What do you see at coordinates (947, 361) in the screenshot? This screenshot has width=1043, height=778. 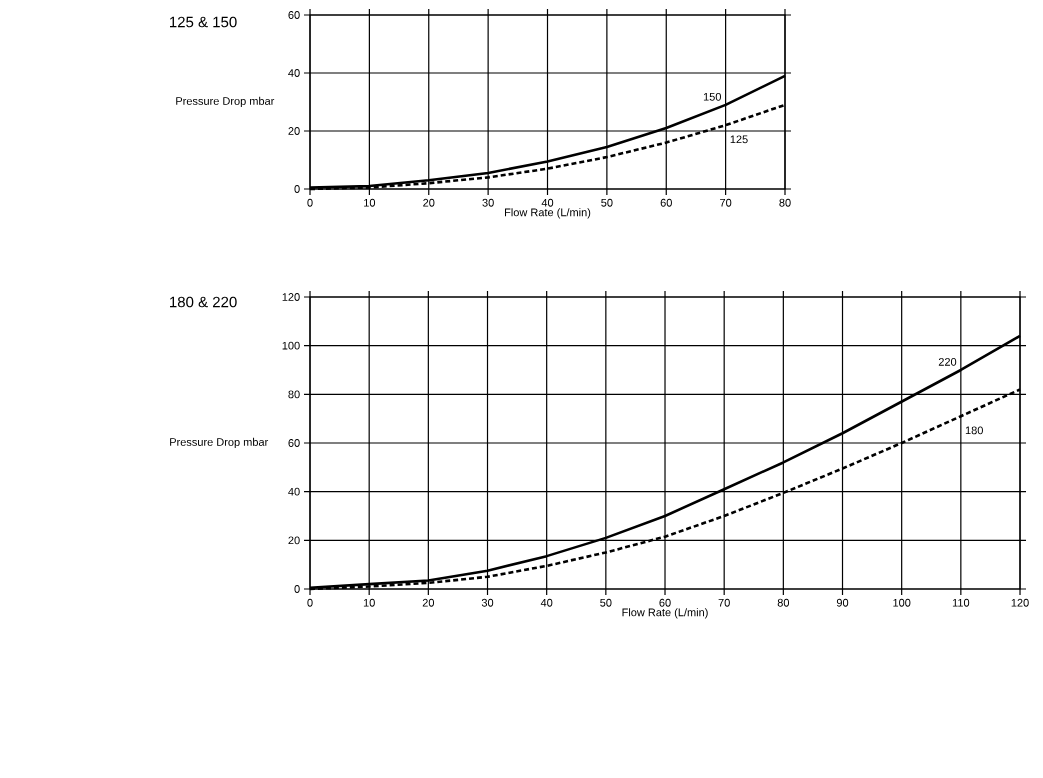 I see `series-label: 220` at bounding box center [947, 361].